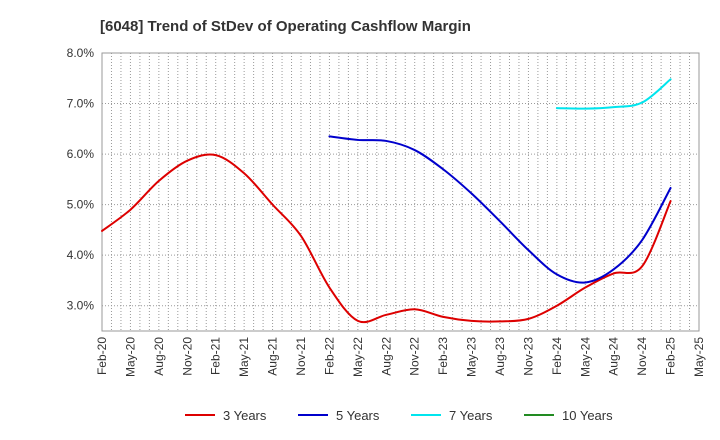 The height and width of the screenshot is (440, 720). What do you see at coordinates (245, 415) in the screenshot?
I see `legend-label-3-years: 3 Years` at bounding box center [245, 415].